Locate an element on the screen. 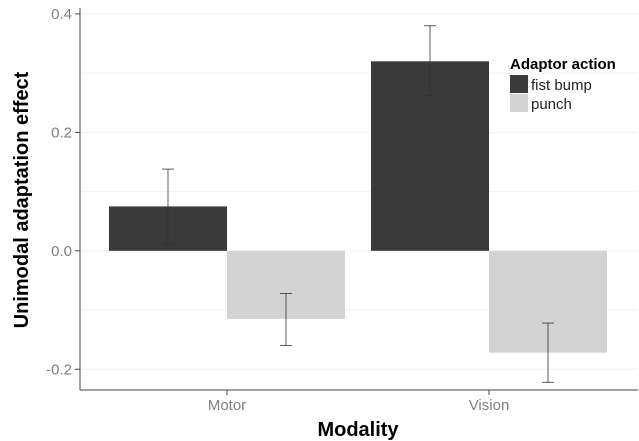 This screenshot has height=441, width=639. x-tick-label: Motor is located at coordinates (227, 405).